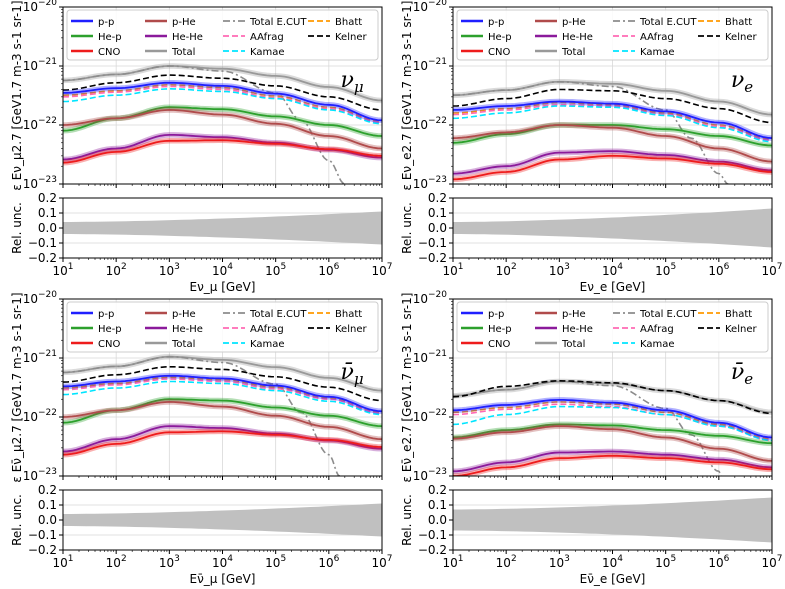 The height and width of the screenshot is (589, 785). I want to click on ratio-y-tick-label: 0.1, so click(437, 213).